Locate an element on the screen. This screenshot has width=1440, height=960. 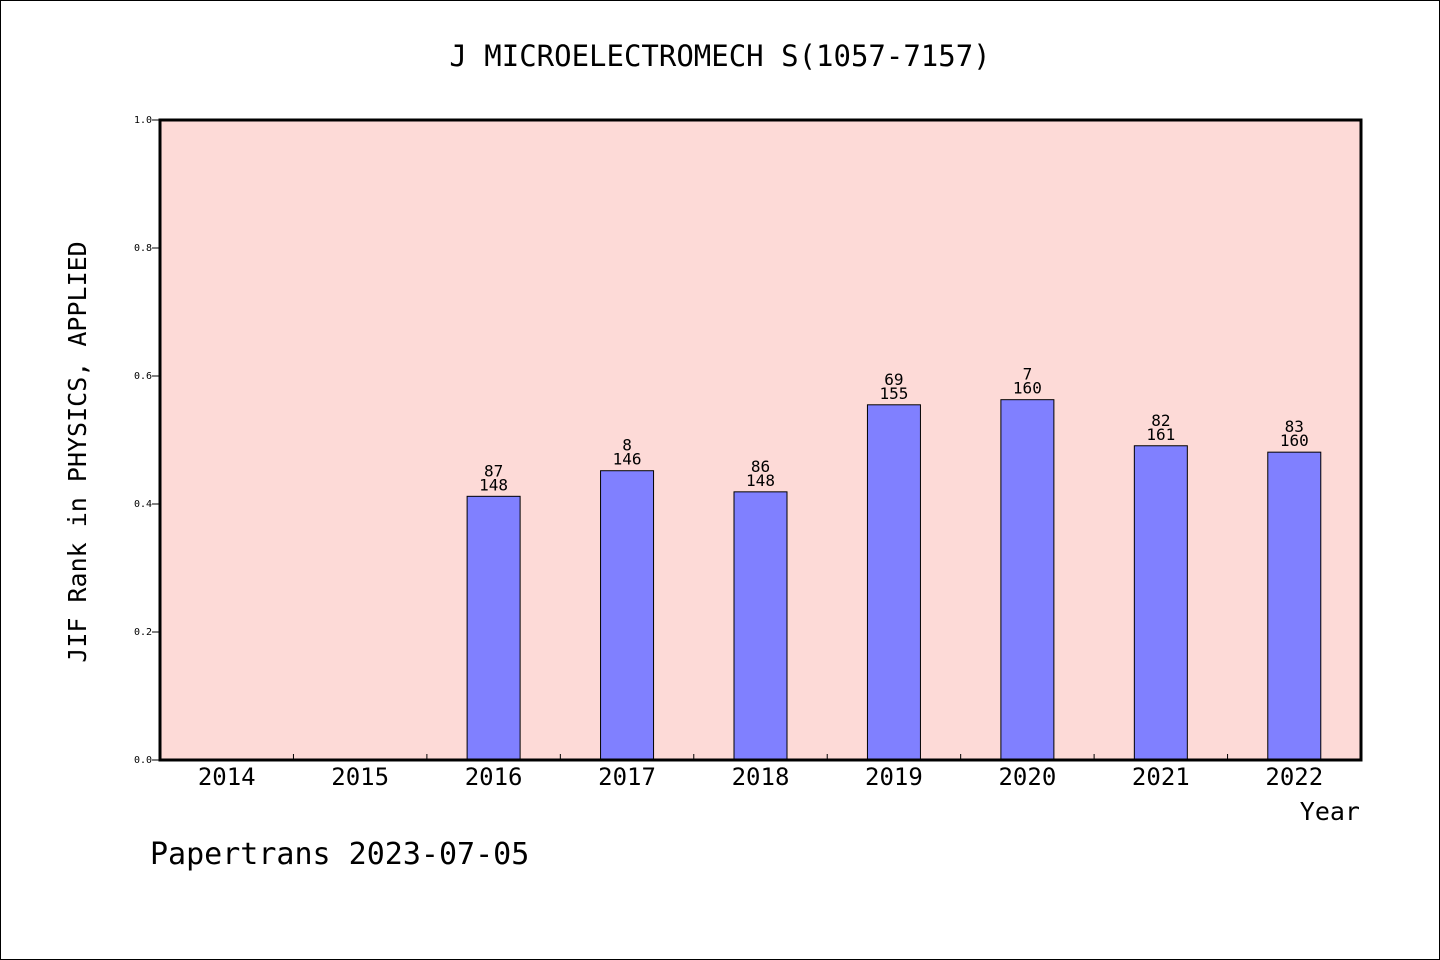
x-tick-label: 2018 is located at coordinates (761, 777).